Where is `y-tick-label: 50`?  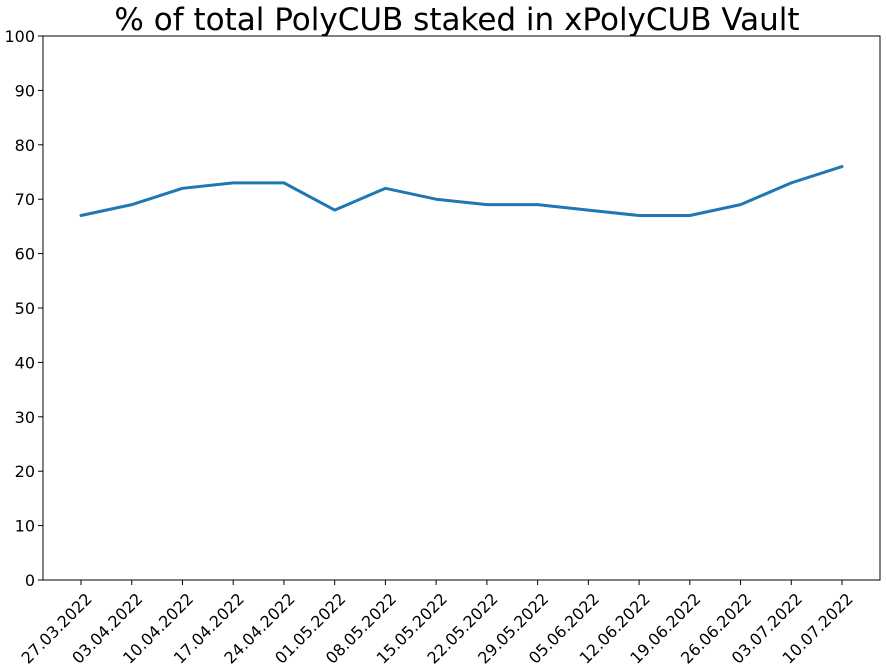
y-tick-label: 50 is located at coordinates (25, 308).